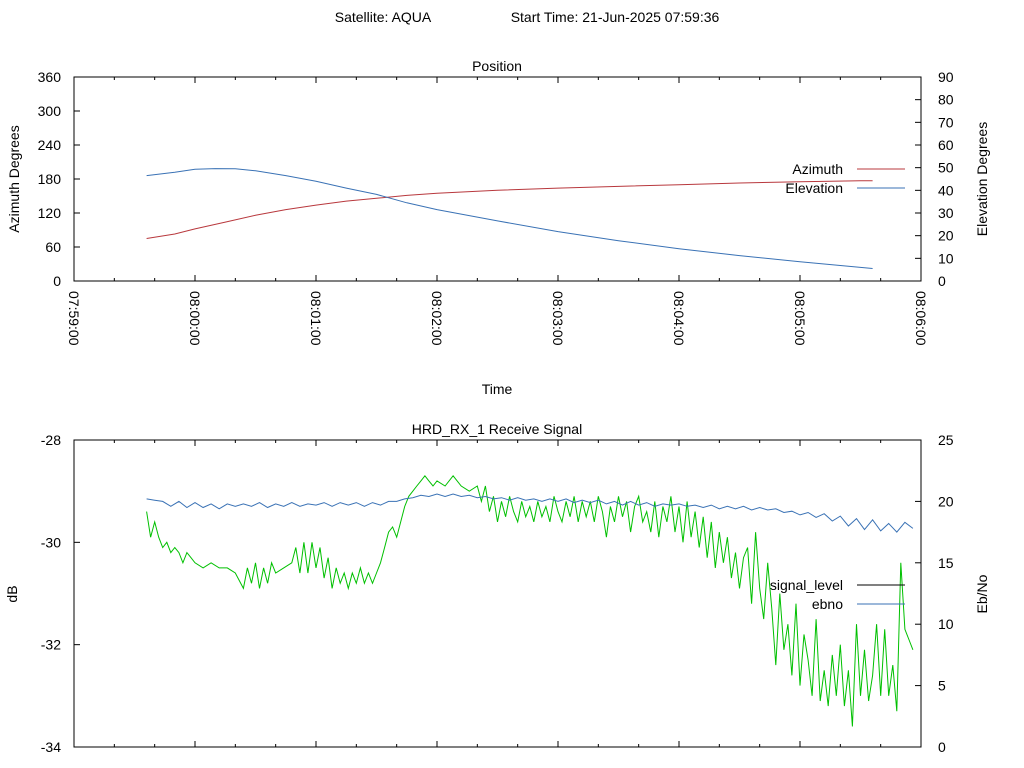  What do you see at coordinates (946, 122) in the screenshot?
I see `y2-tick-label: 70` at bounding box center [946, 122].